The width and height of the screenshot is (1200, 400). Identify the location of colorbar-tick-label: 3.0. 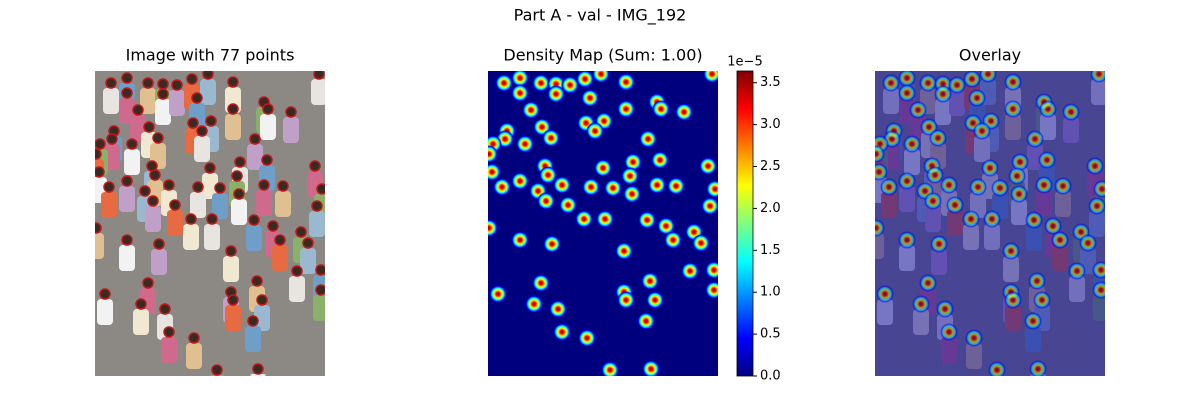
(770, 124).